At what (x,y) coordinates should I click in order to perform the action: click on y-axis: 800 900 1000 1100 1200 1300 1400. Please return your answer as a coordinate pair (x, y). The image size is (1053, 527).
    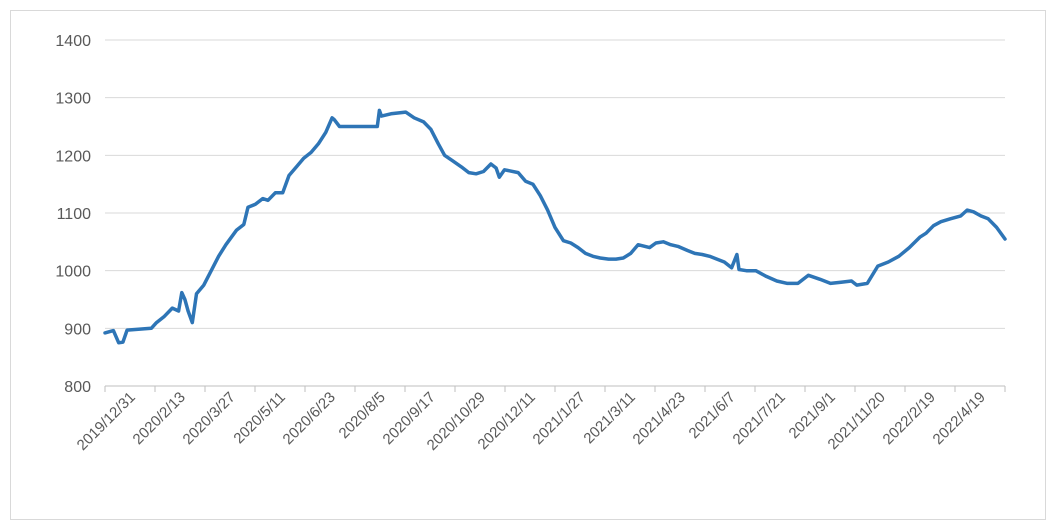
    Looking at the image, I should click on (73, 214).